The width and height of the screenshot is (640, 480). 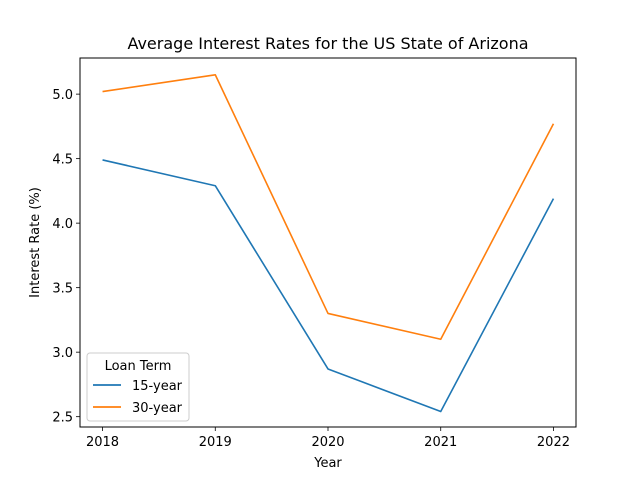 What do you see at coordinates (62, 418) in the screenshot?
I see `y-tick-label: 2.5` at bounding box center [62, 418].